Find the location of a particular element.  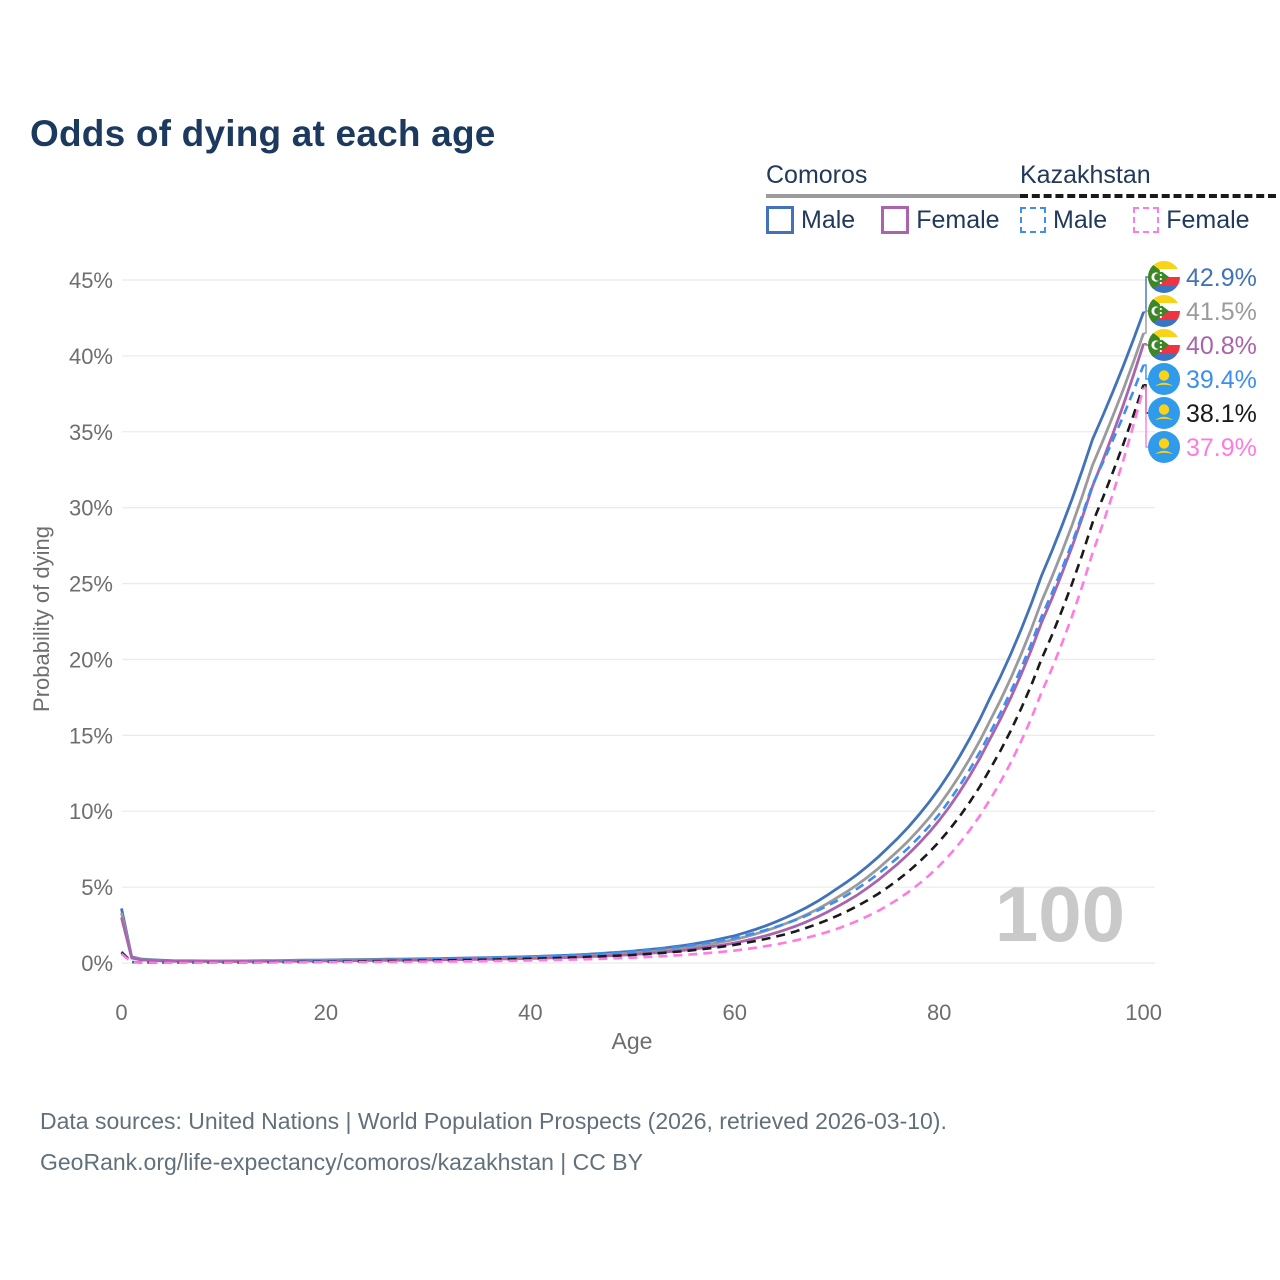

legend-group-comoros: Comoros Male Female is located at coordinates (896, 198).